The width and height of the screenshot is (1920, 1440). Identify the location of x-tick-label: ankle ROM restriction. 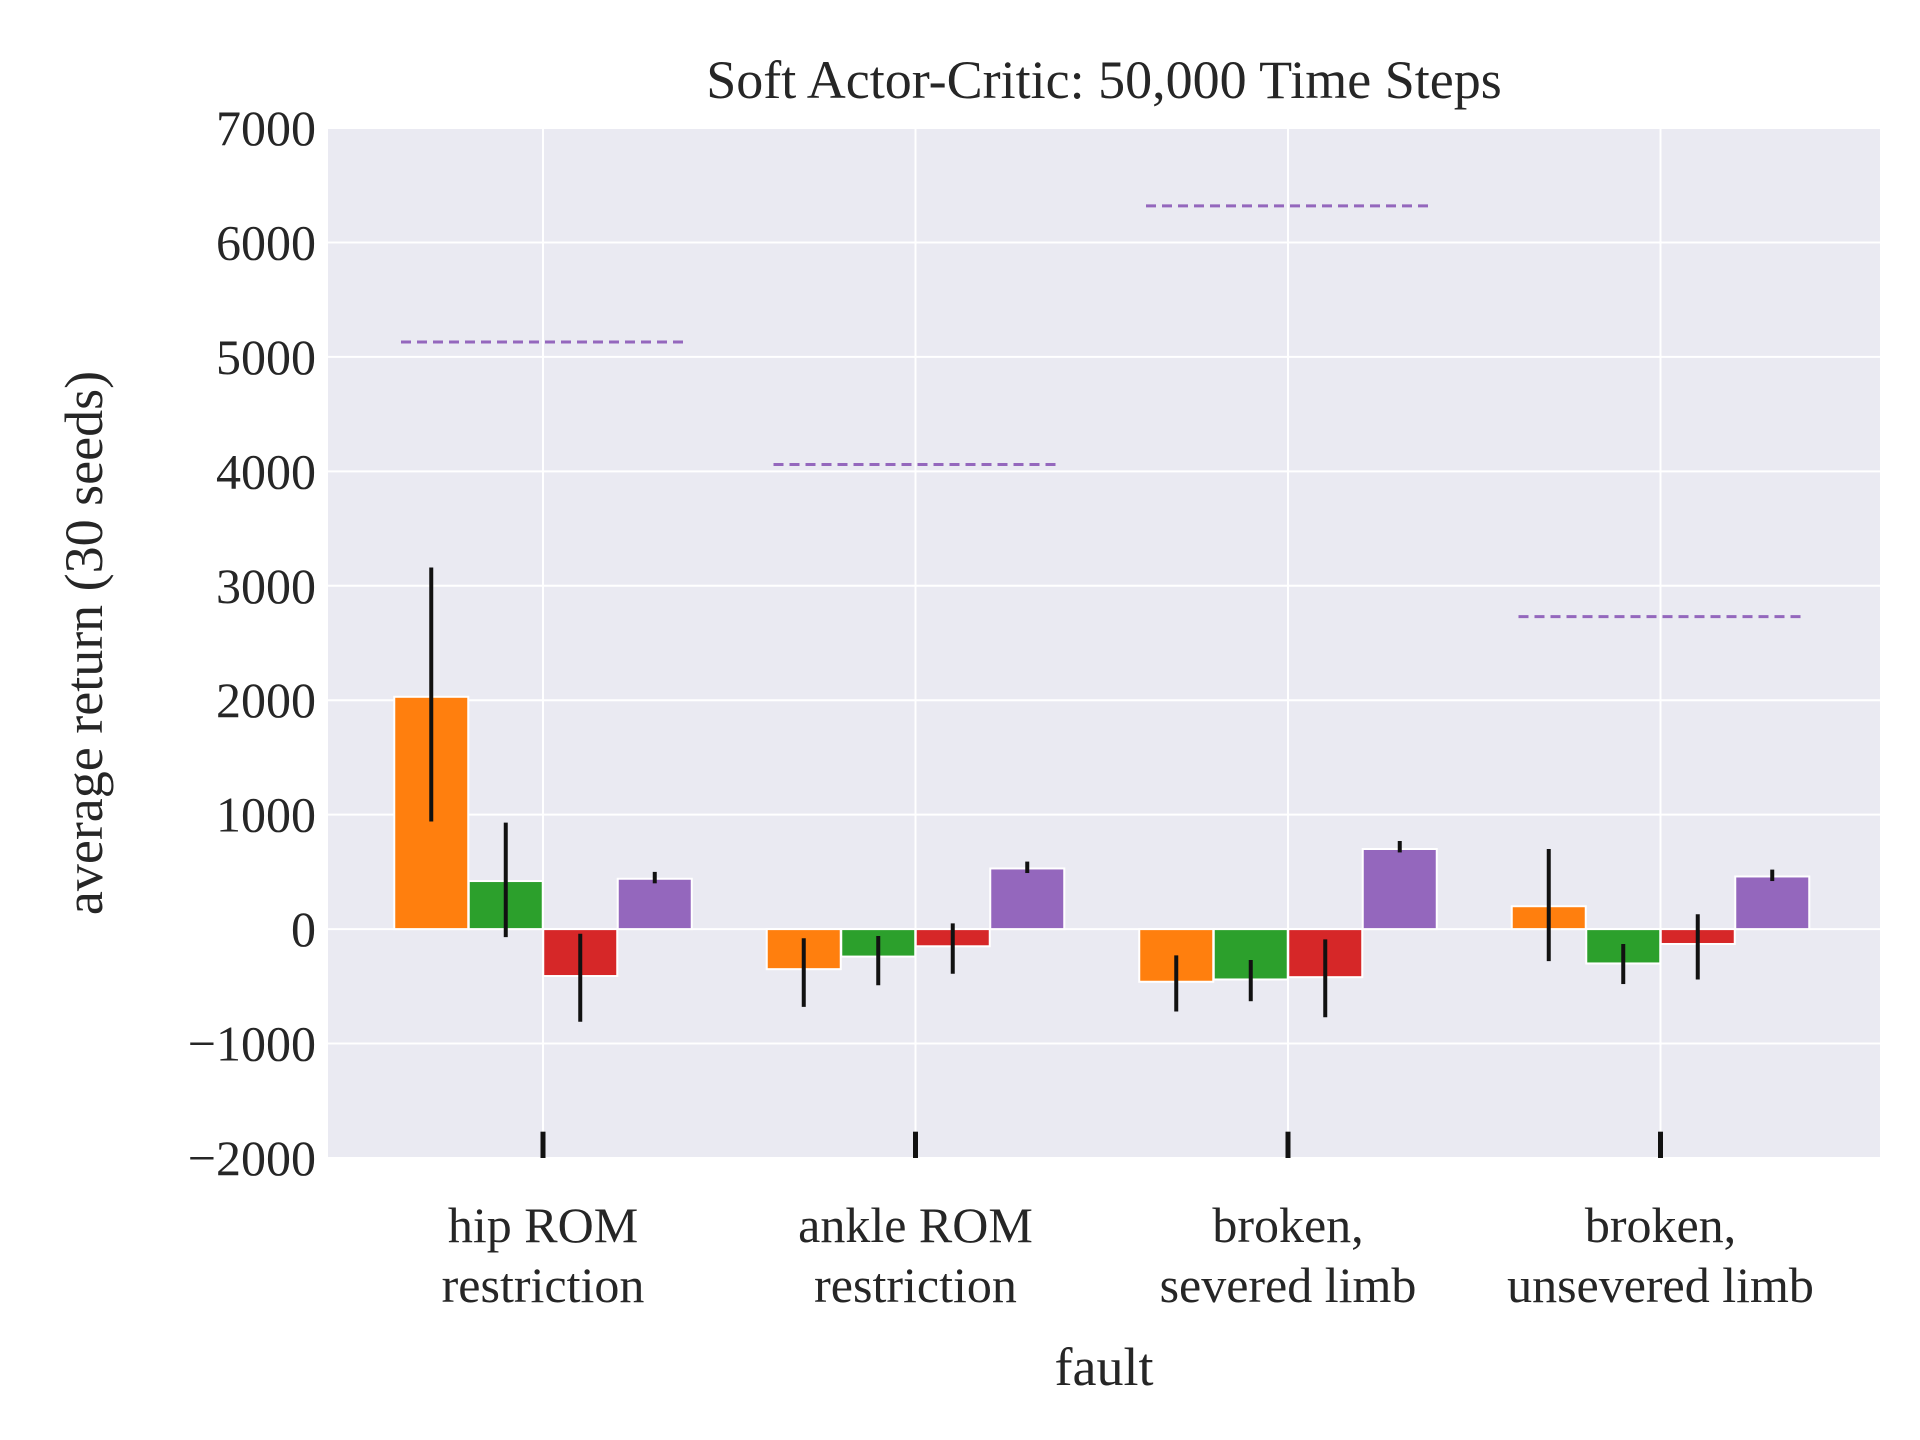
(915, 1255).